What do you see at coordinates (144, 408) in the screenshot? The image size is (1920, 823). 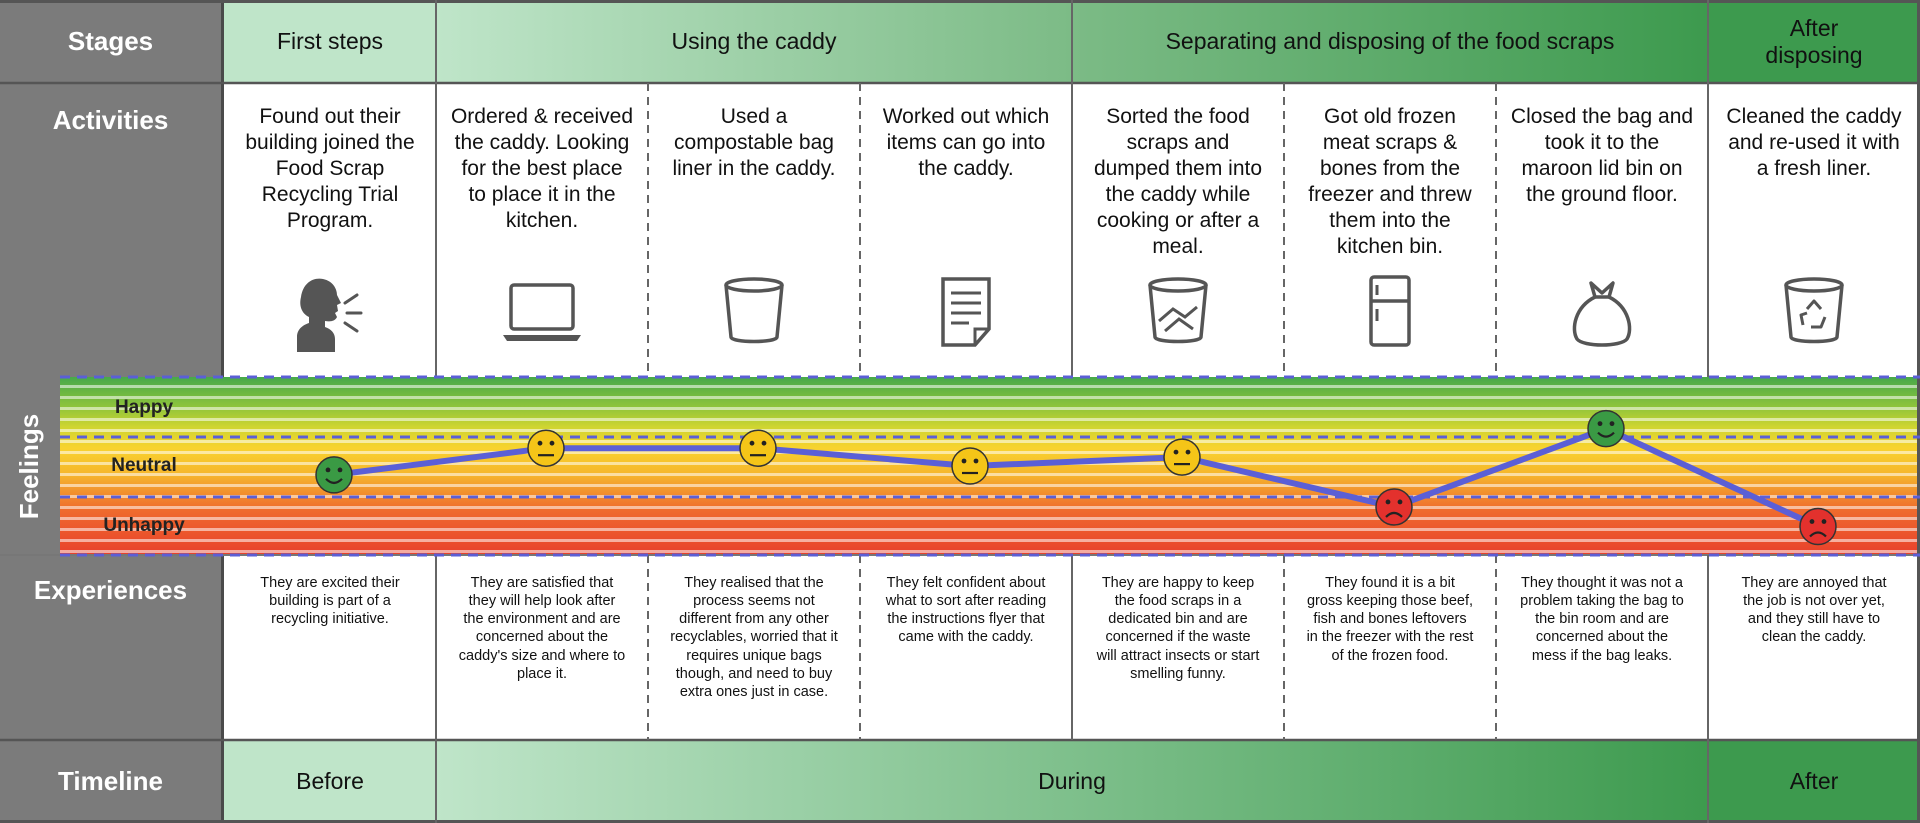 I see `feeling-label-happy: Happy` at bounding box center [144, 408].